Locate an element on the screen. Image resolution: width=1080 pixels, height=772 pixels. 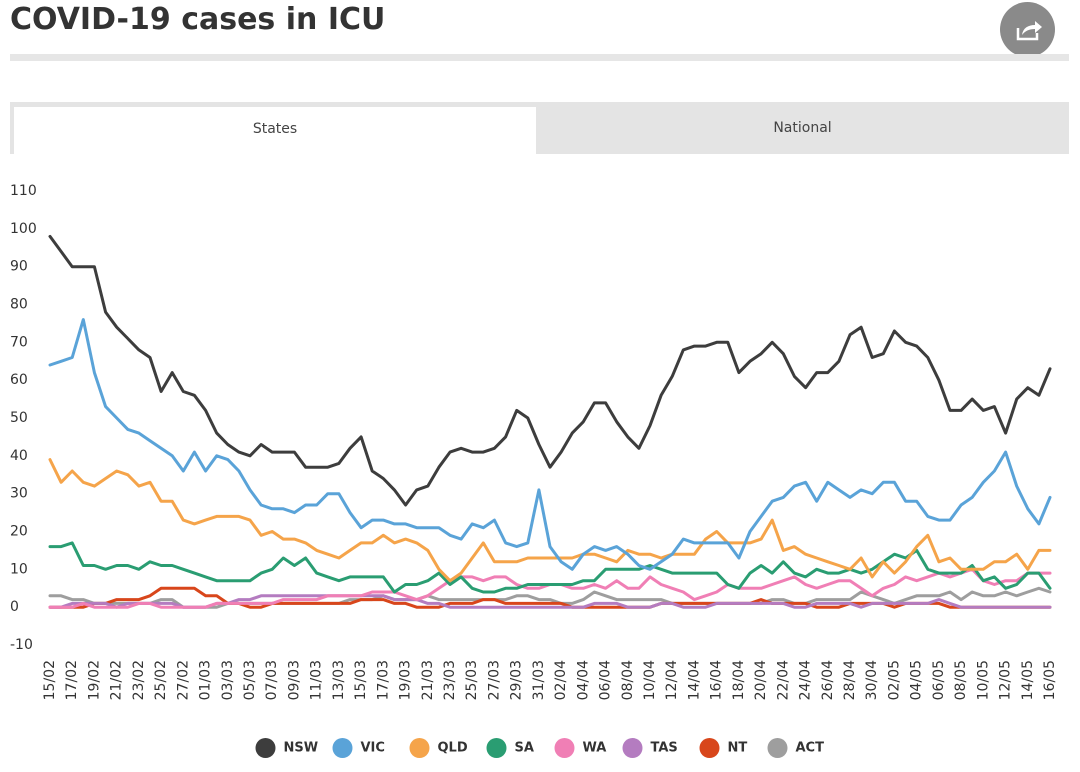
x-tick-label: 16/05 is located at coordinates (1050, 680).